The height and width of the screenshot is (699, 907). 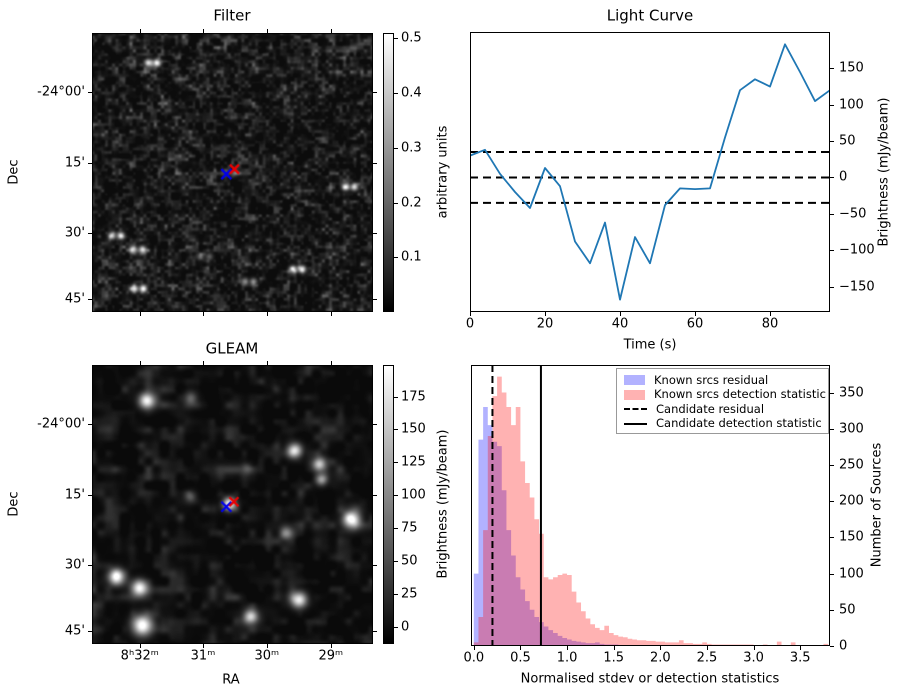 I want to click on gleam-colorbar-tick-label: 125, so click(x=413, y=462).